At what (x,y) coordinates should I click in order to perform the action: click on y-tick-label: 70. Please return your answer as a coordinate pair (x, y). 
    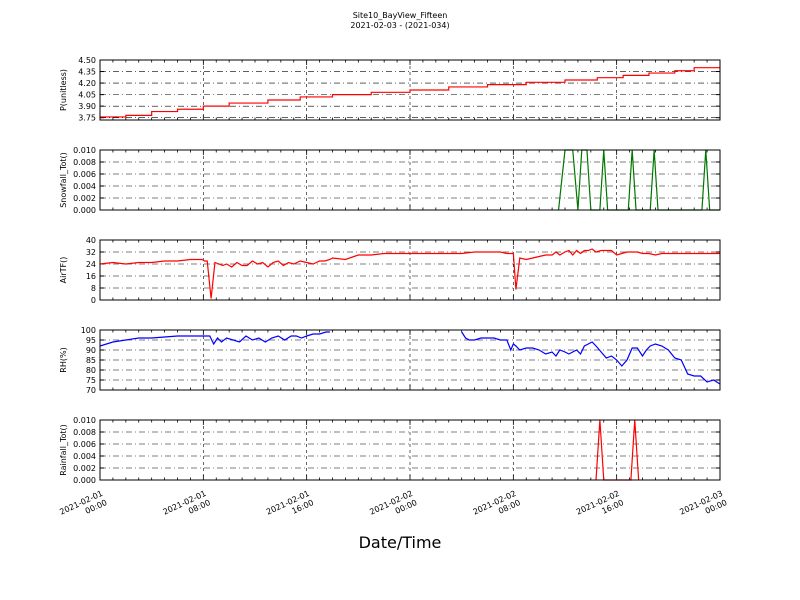
    Looking at the image, I should click on (91, 390).